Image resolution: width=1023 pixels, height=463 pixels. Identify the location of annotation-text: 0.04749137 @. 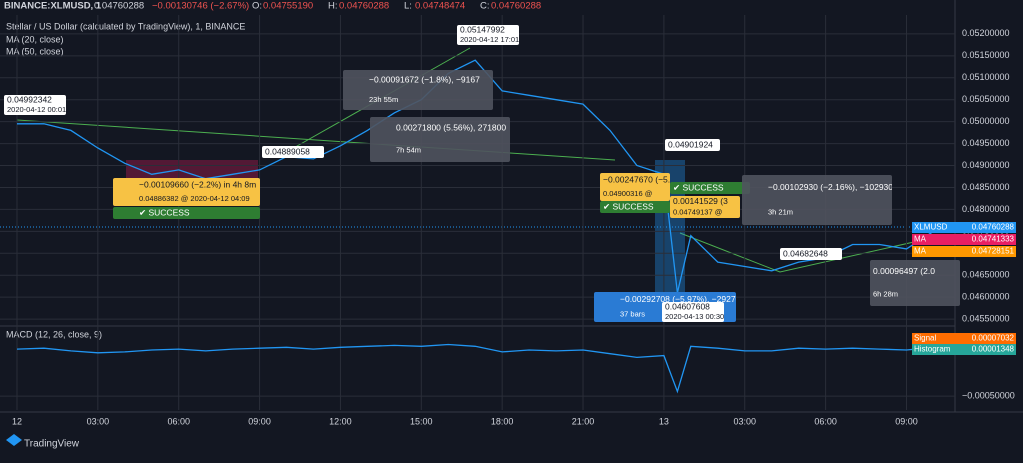
(697, 211).